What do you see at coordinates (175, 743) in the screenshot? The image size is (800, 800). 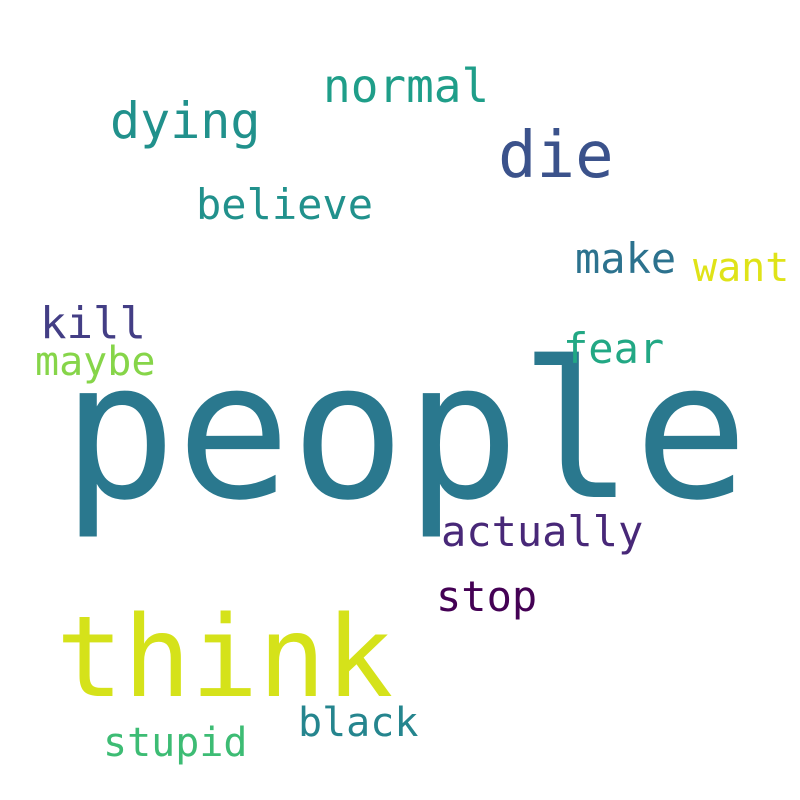 I see `word-stupid: stupid` at bounding box center [175, 743].